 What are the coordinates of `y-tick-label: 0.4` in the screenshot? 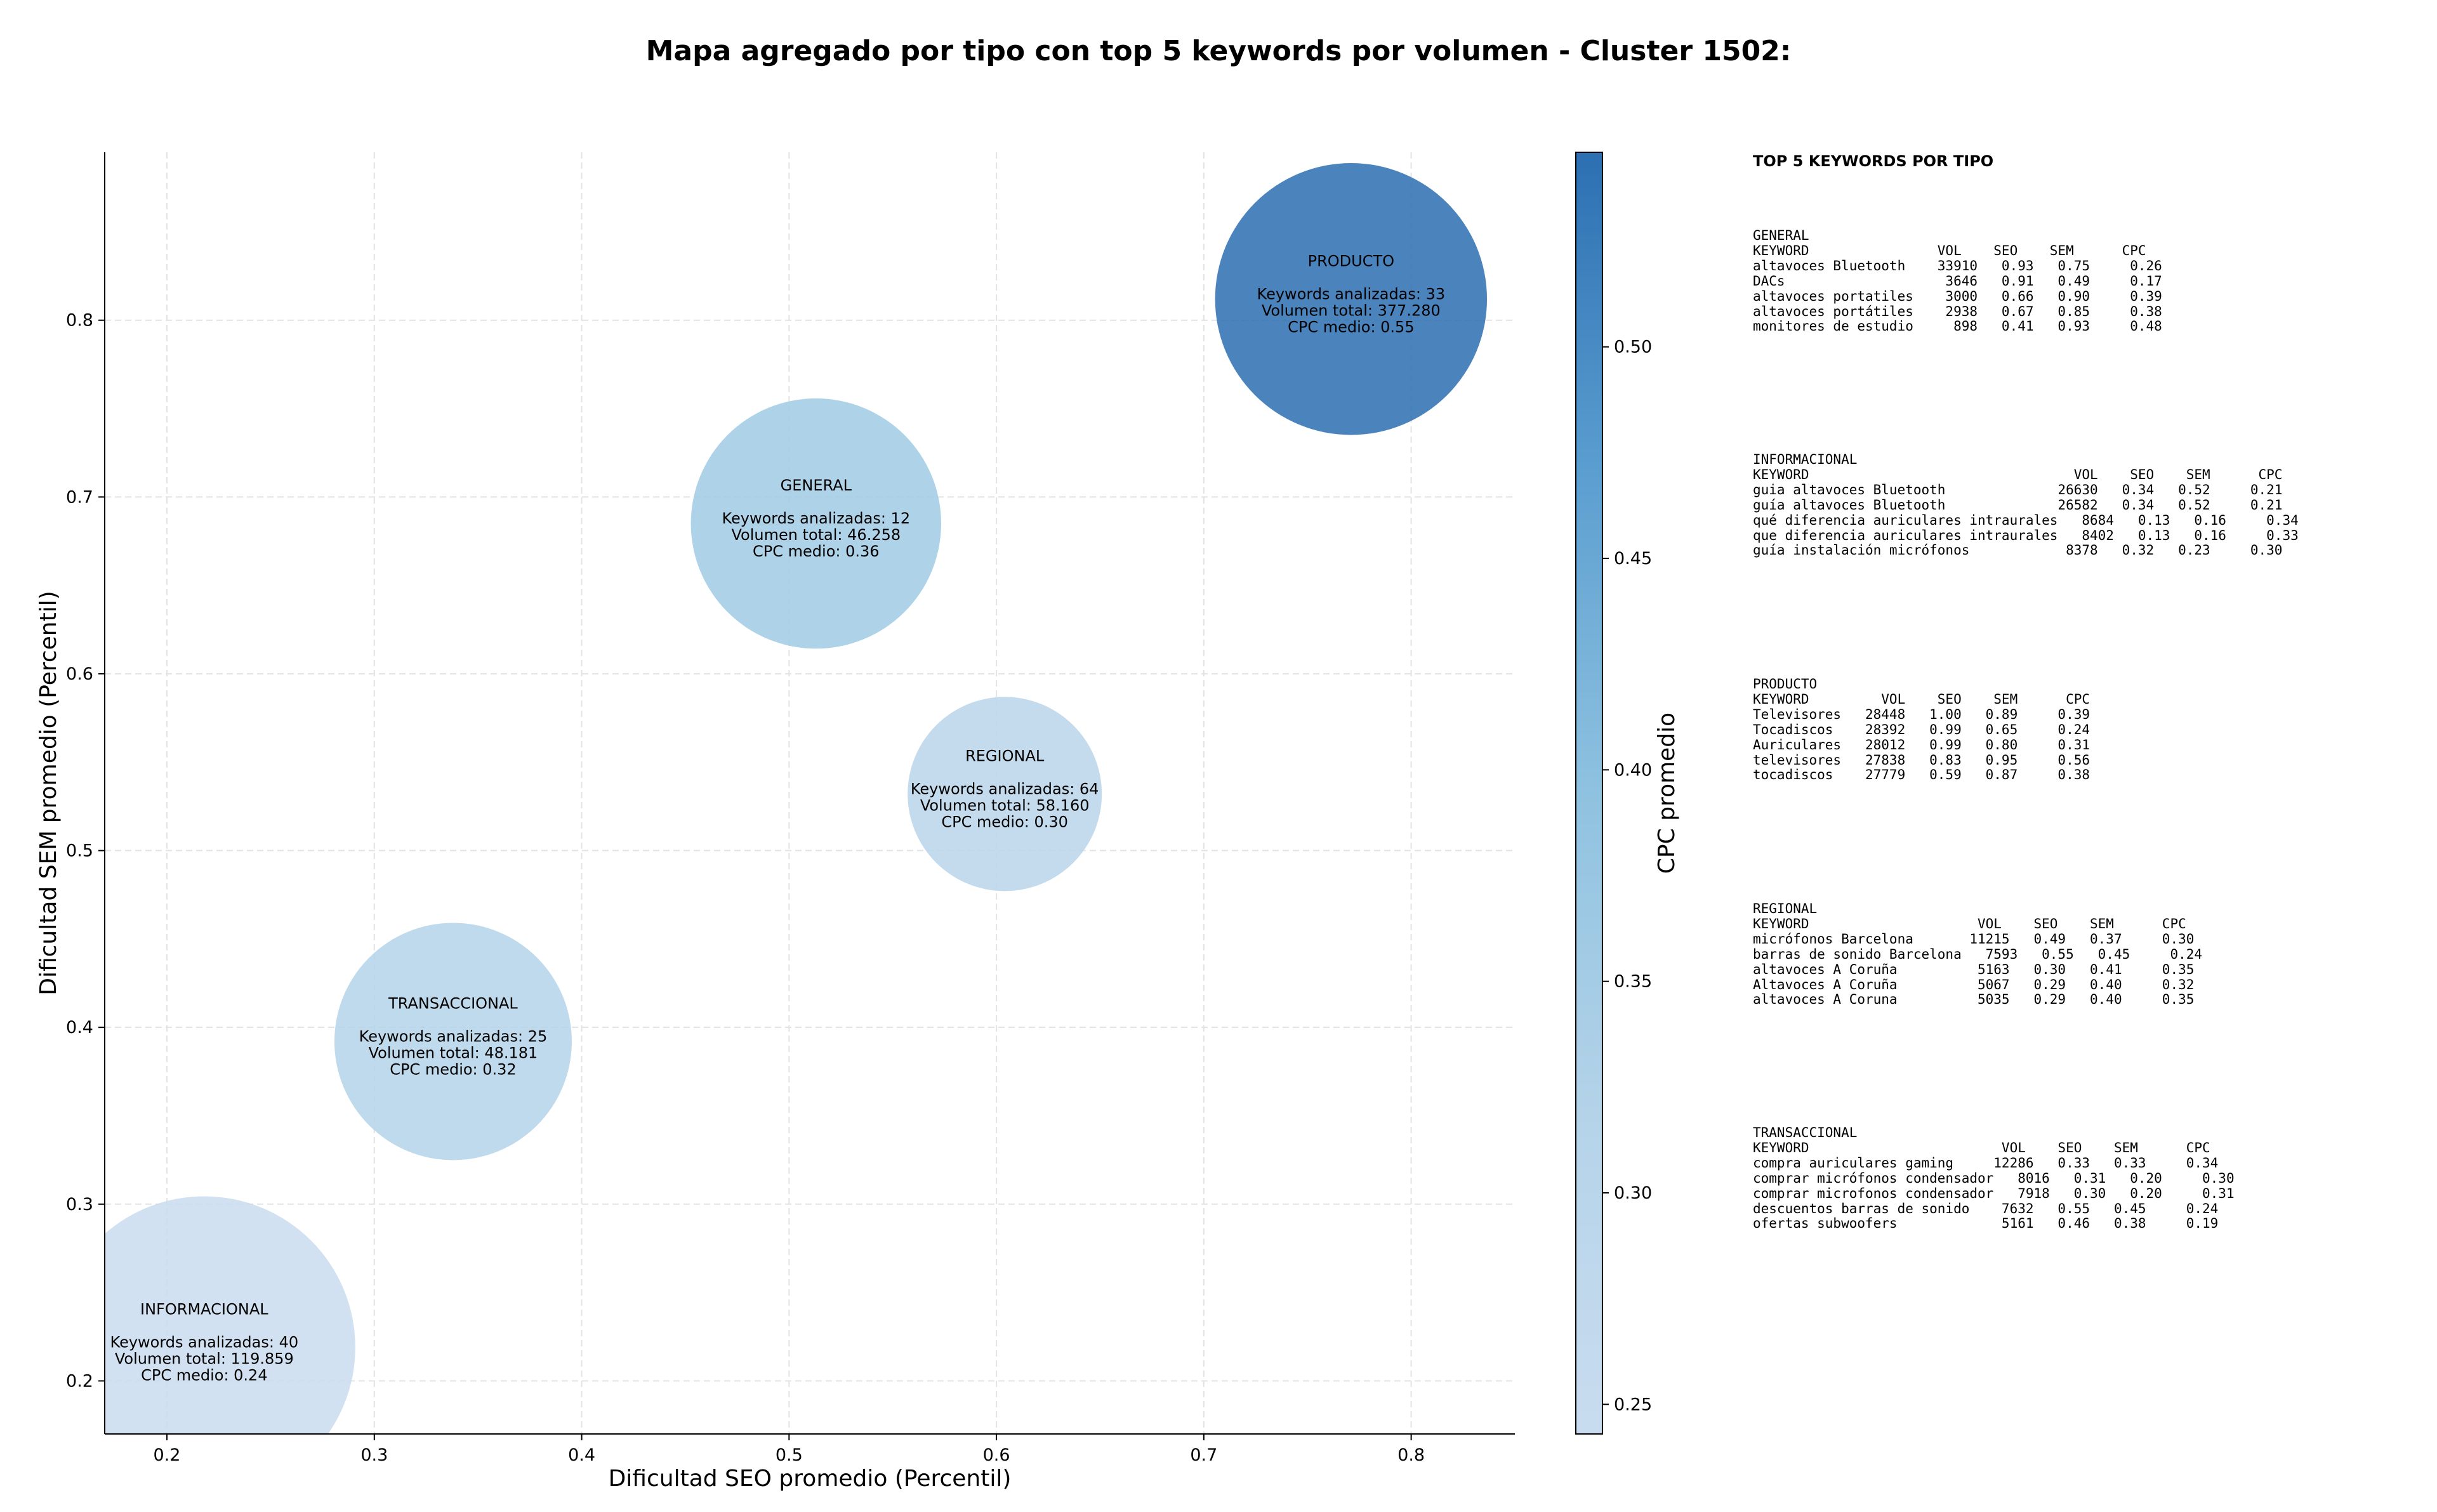 It's located at (79, 1028).